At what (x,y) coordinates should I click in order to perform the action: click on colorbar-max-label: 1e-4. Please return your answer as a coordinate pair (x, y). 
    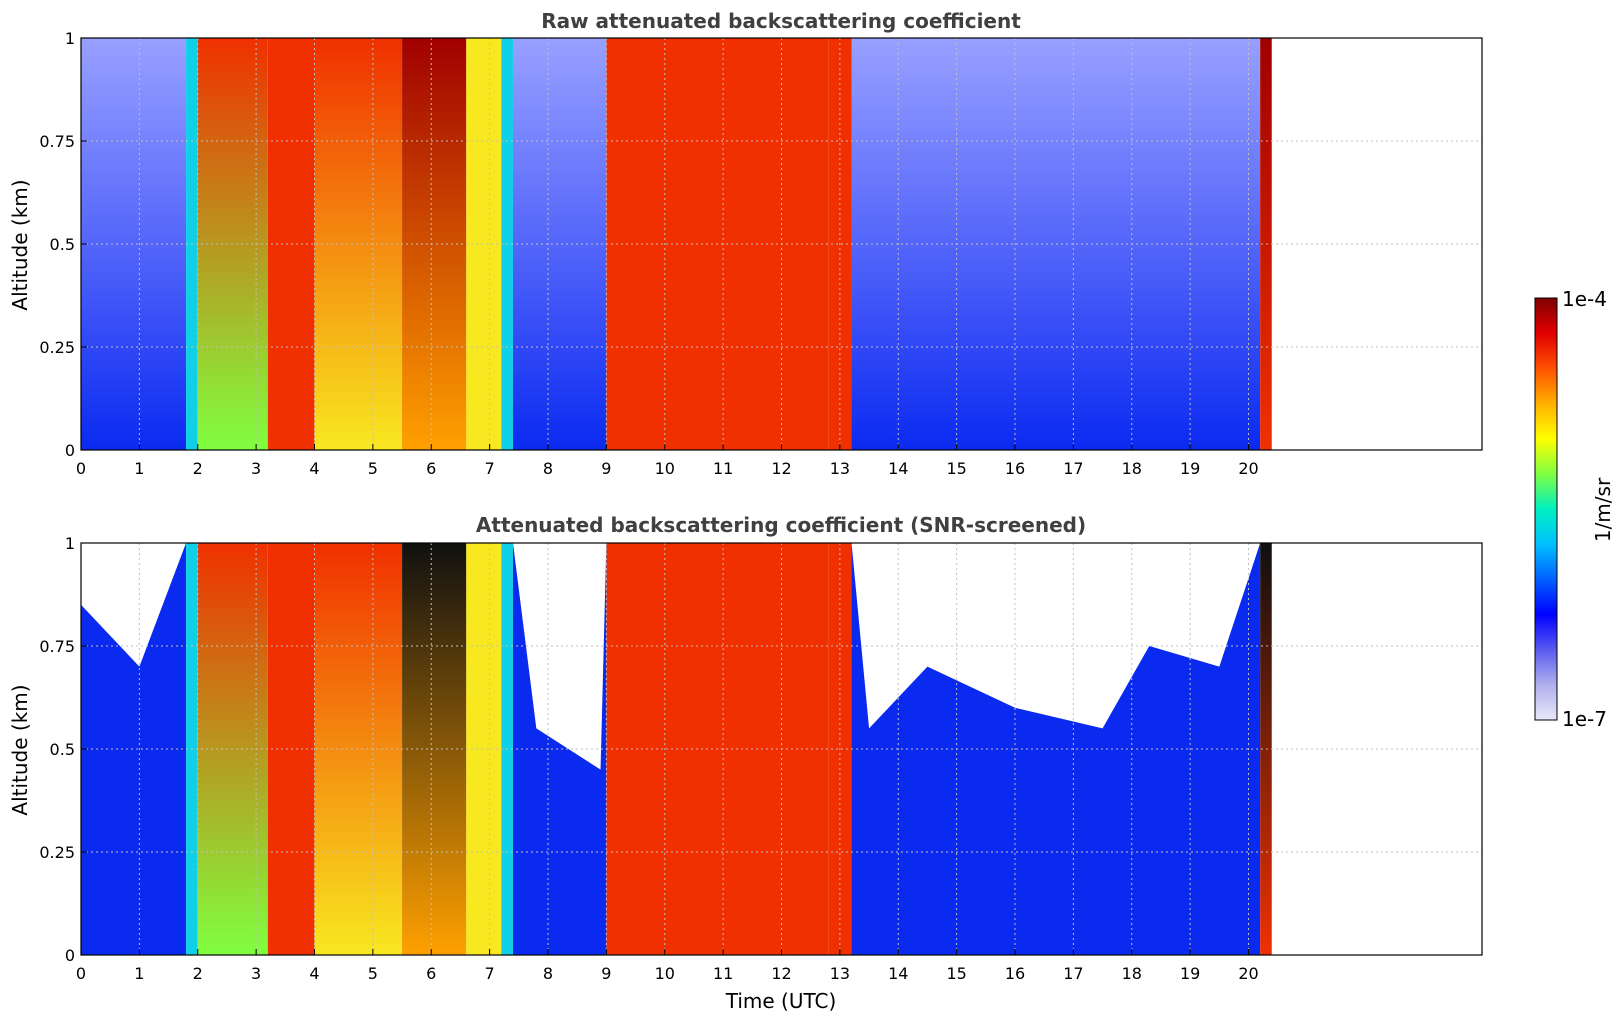
    Looking at the image, I should click on (1584, 299).